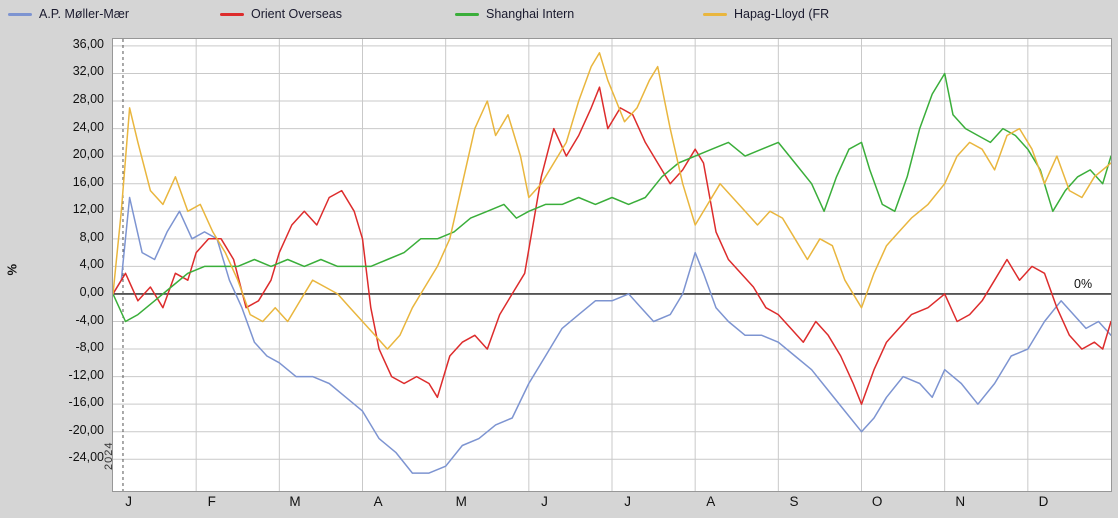  What do you see at coordinates (86, 457) in the screenshot?
I see `y-tick-label: -24,00` at bounding box center [86, 457].